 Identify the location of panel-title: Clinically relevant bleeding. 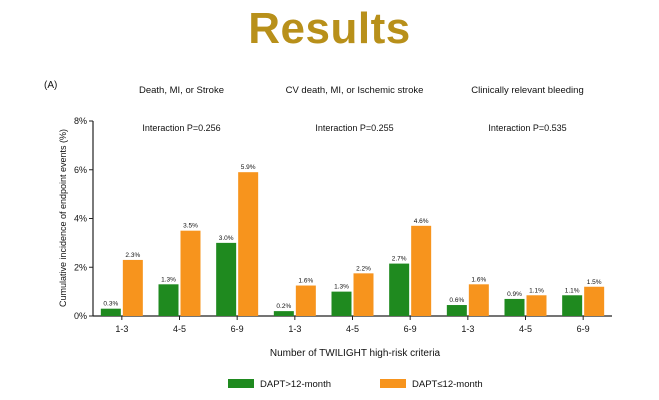
(527, 90).